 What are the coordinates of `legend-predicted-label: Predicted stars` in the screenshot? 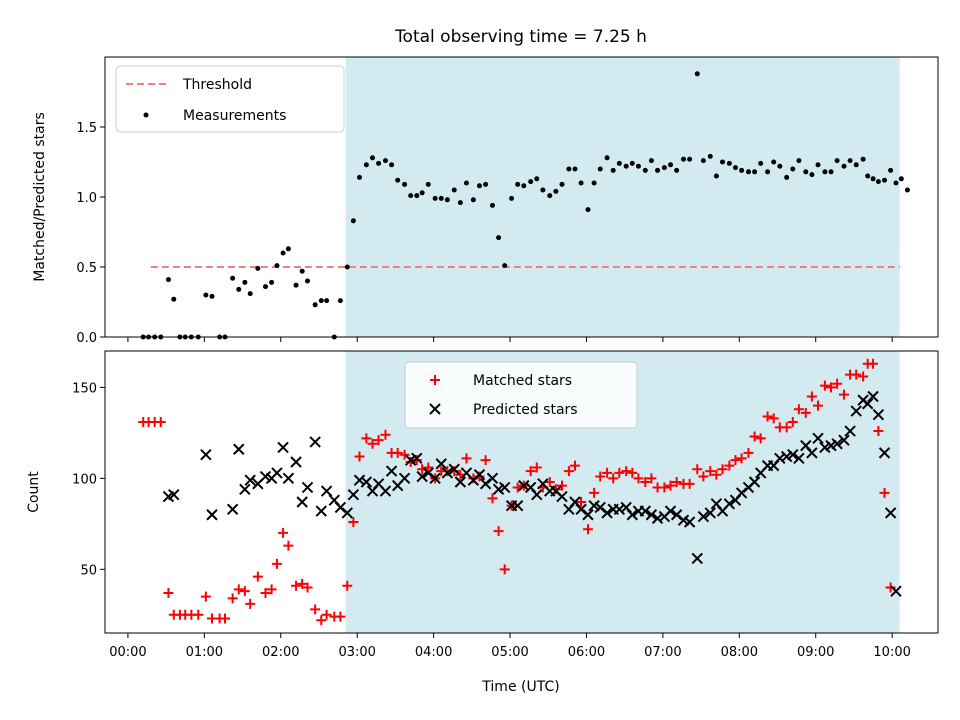 It's located at (525, 410).